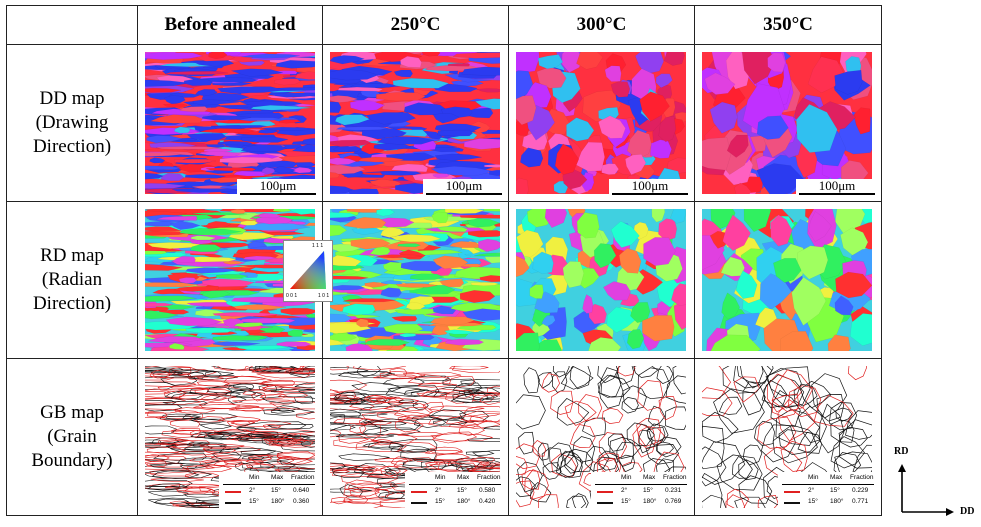 Image resolution: width=981 pixels, height=527 pixels. Describe the element at coordinates (292, 296) in the screenshot. I see `ipf-label-001: 0 0 1` at that location.